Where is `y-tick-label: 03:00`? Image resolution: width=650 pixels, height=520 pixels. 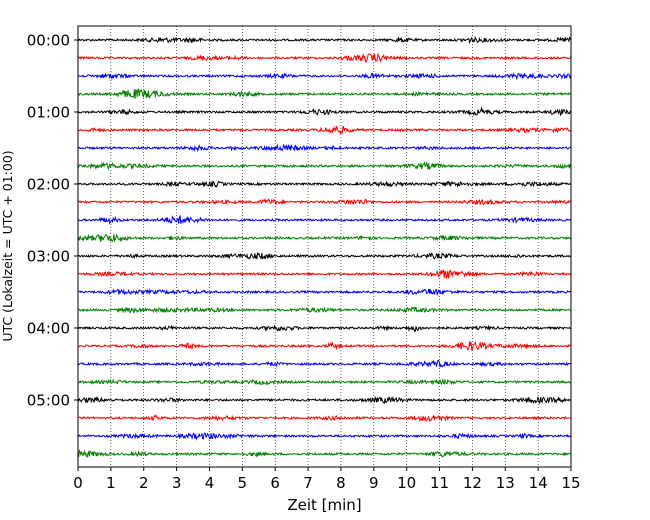 y-tick-label: 03:00 is located at coordinates (48, 257).